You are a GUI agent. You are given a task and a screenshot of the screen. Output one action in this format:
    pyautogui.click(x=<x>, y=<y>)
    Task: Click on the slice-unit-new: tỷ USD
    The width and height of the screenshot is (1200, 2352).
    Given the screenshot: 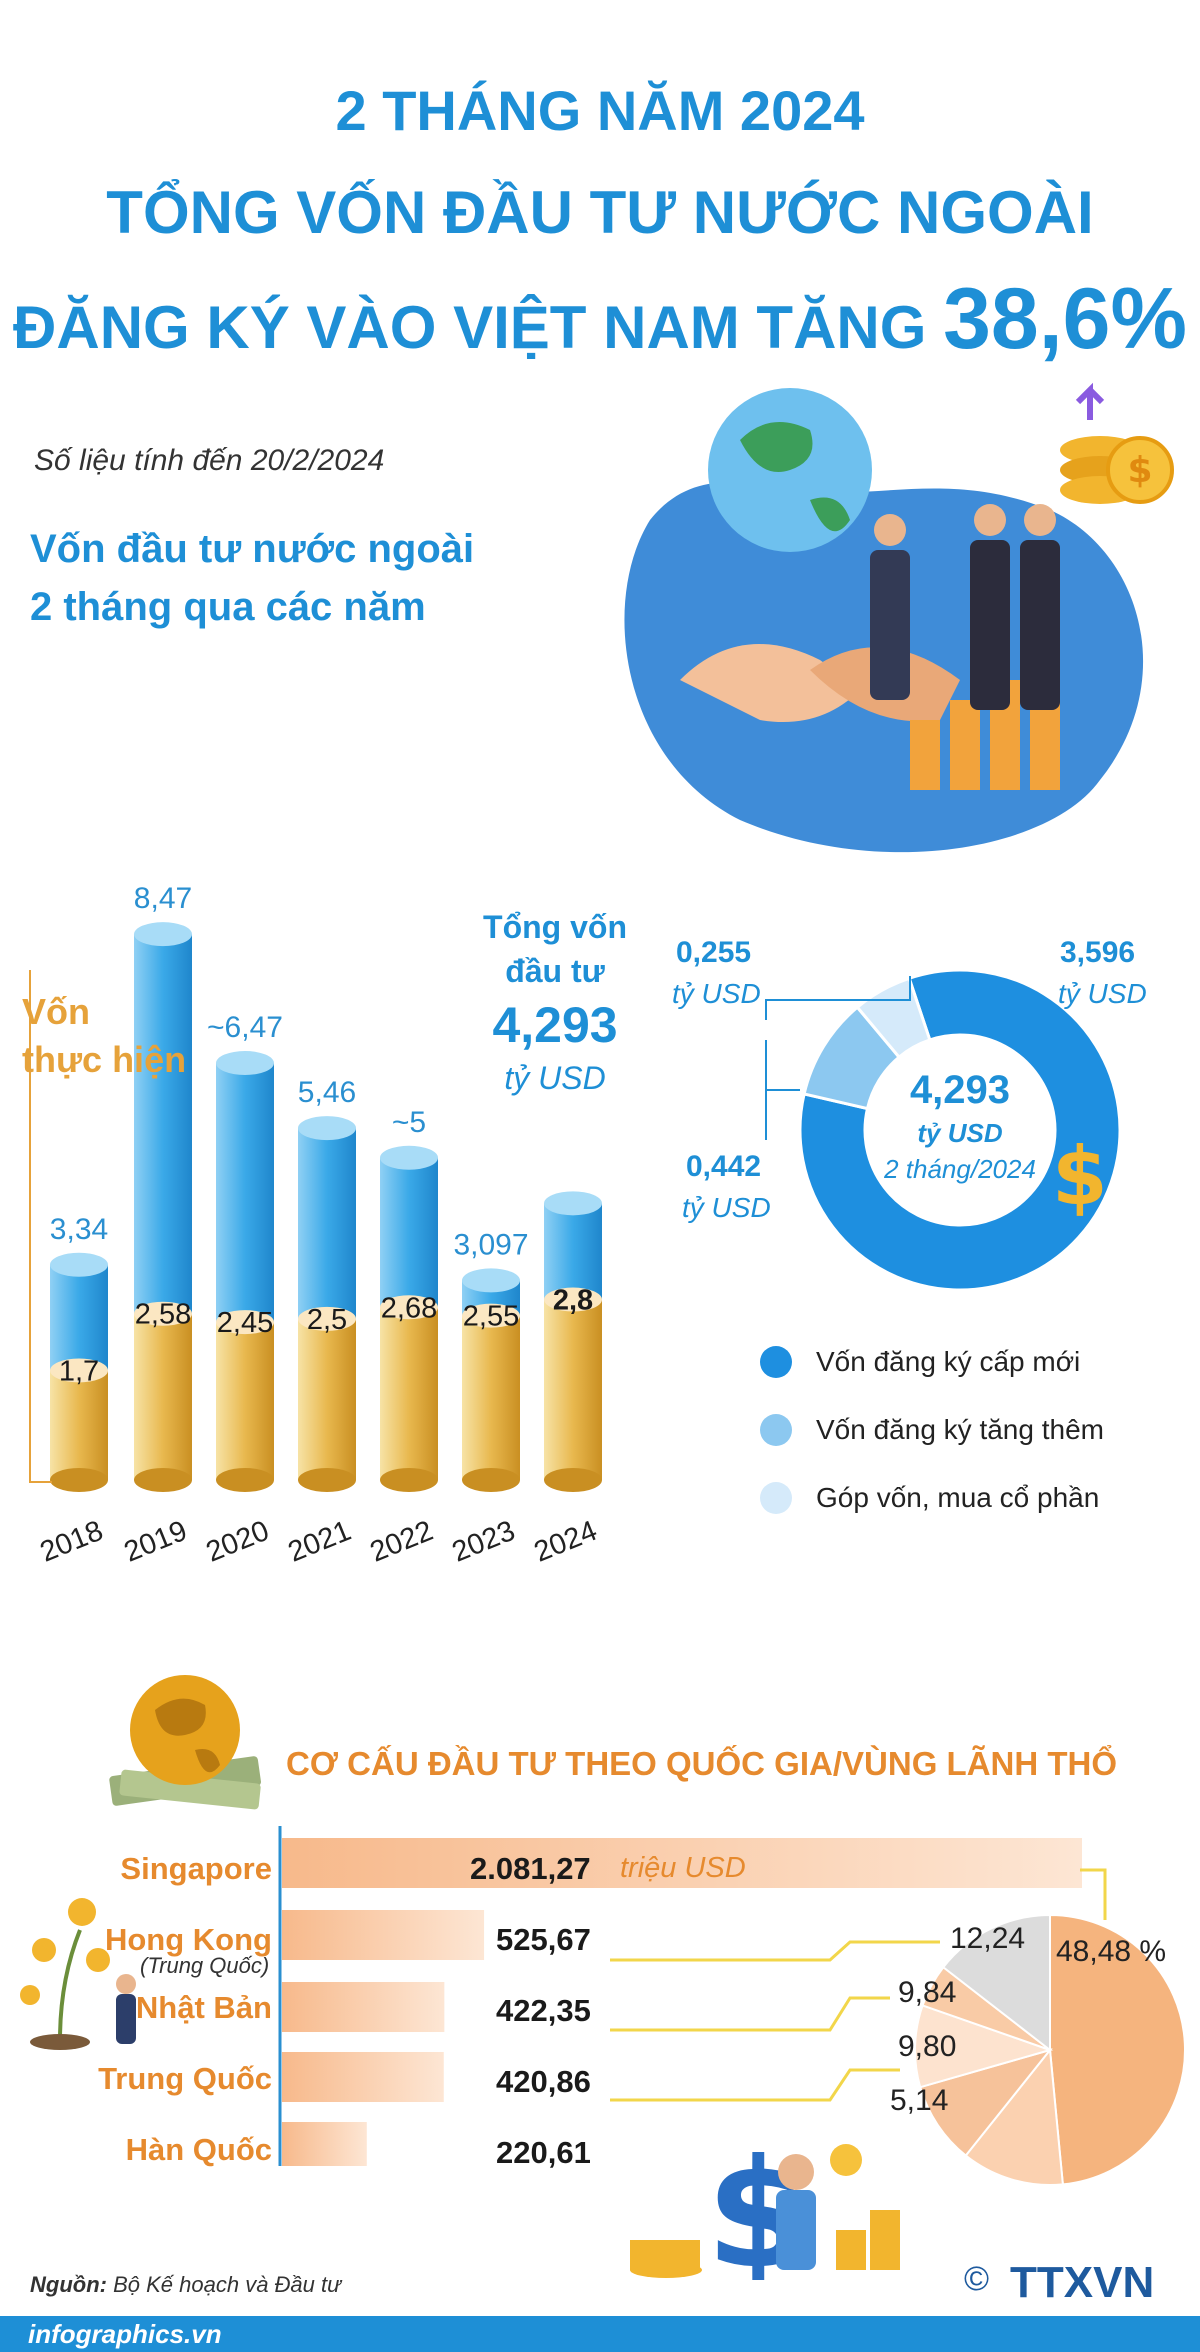 What is the action you would take?
    pyautogui.click(x=1102, y=993)
    